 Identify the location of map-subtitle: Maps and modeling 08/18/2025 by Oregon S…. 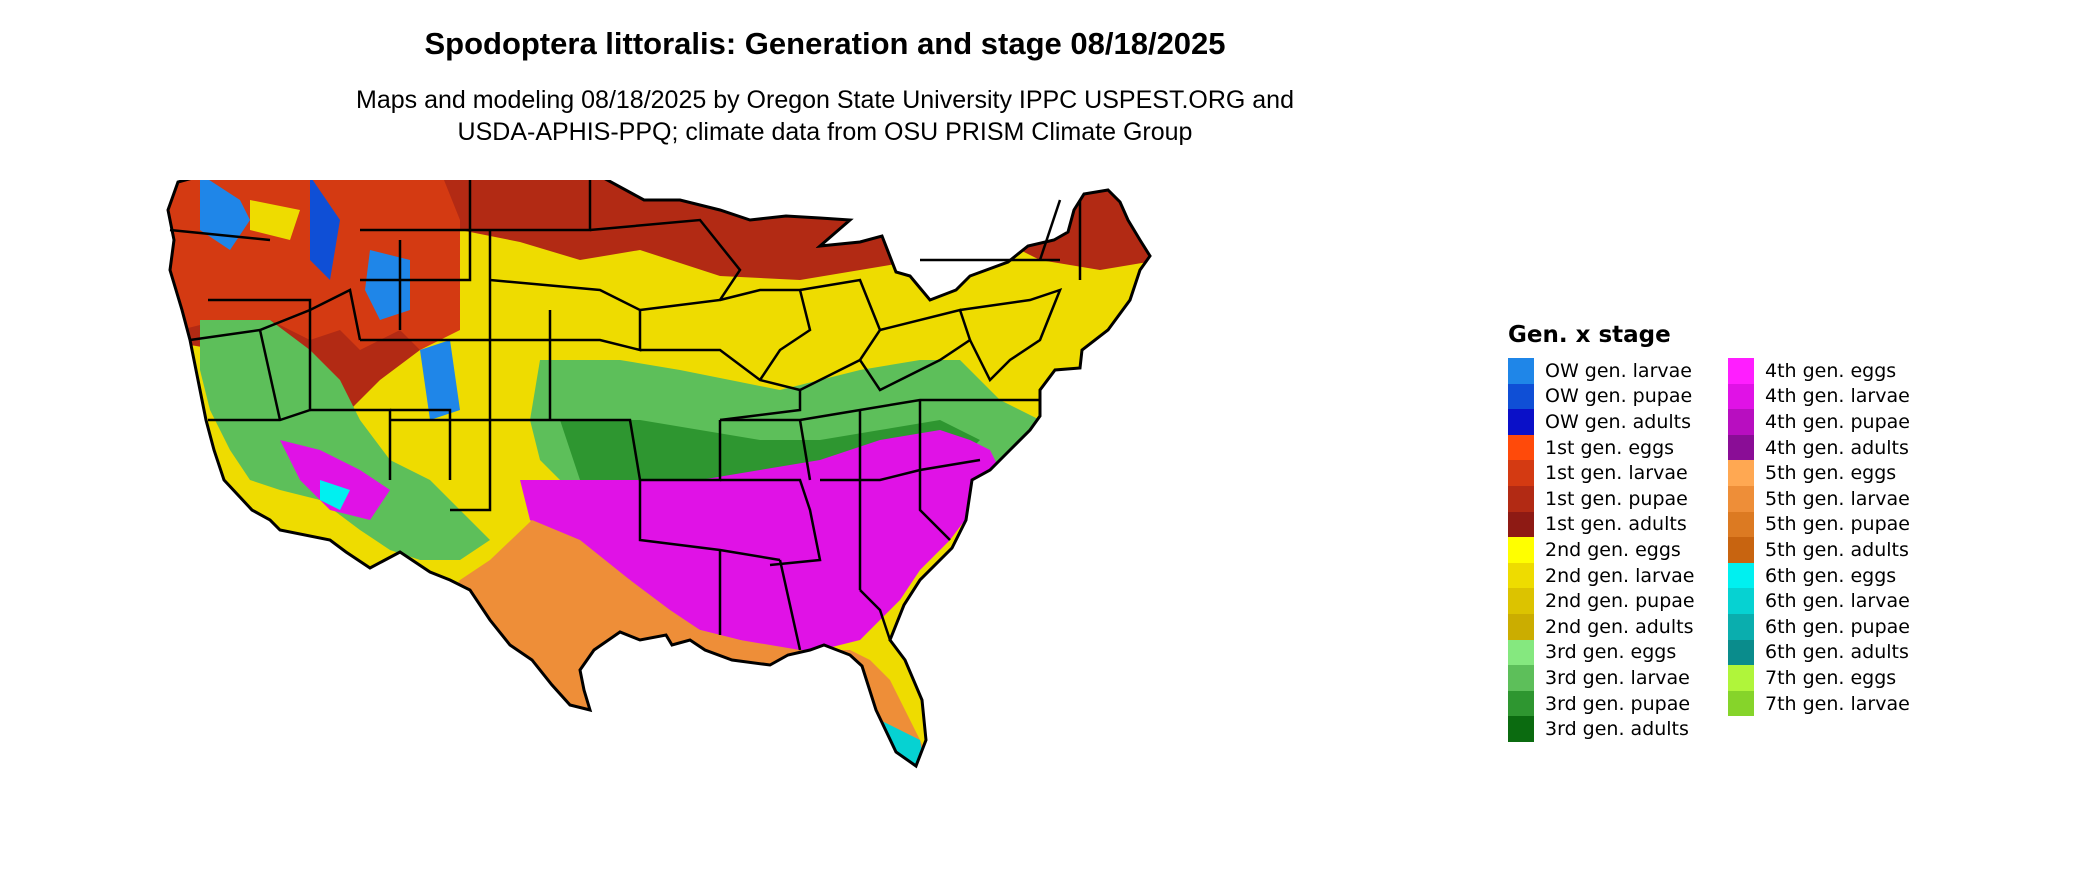
(825, 116).